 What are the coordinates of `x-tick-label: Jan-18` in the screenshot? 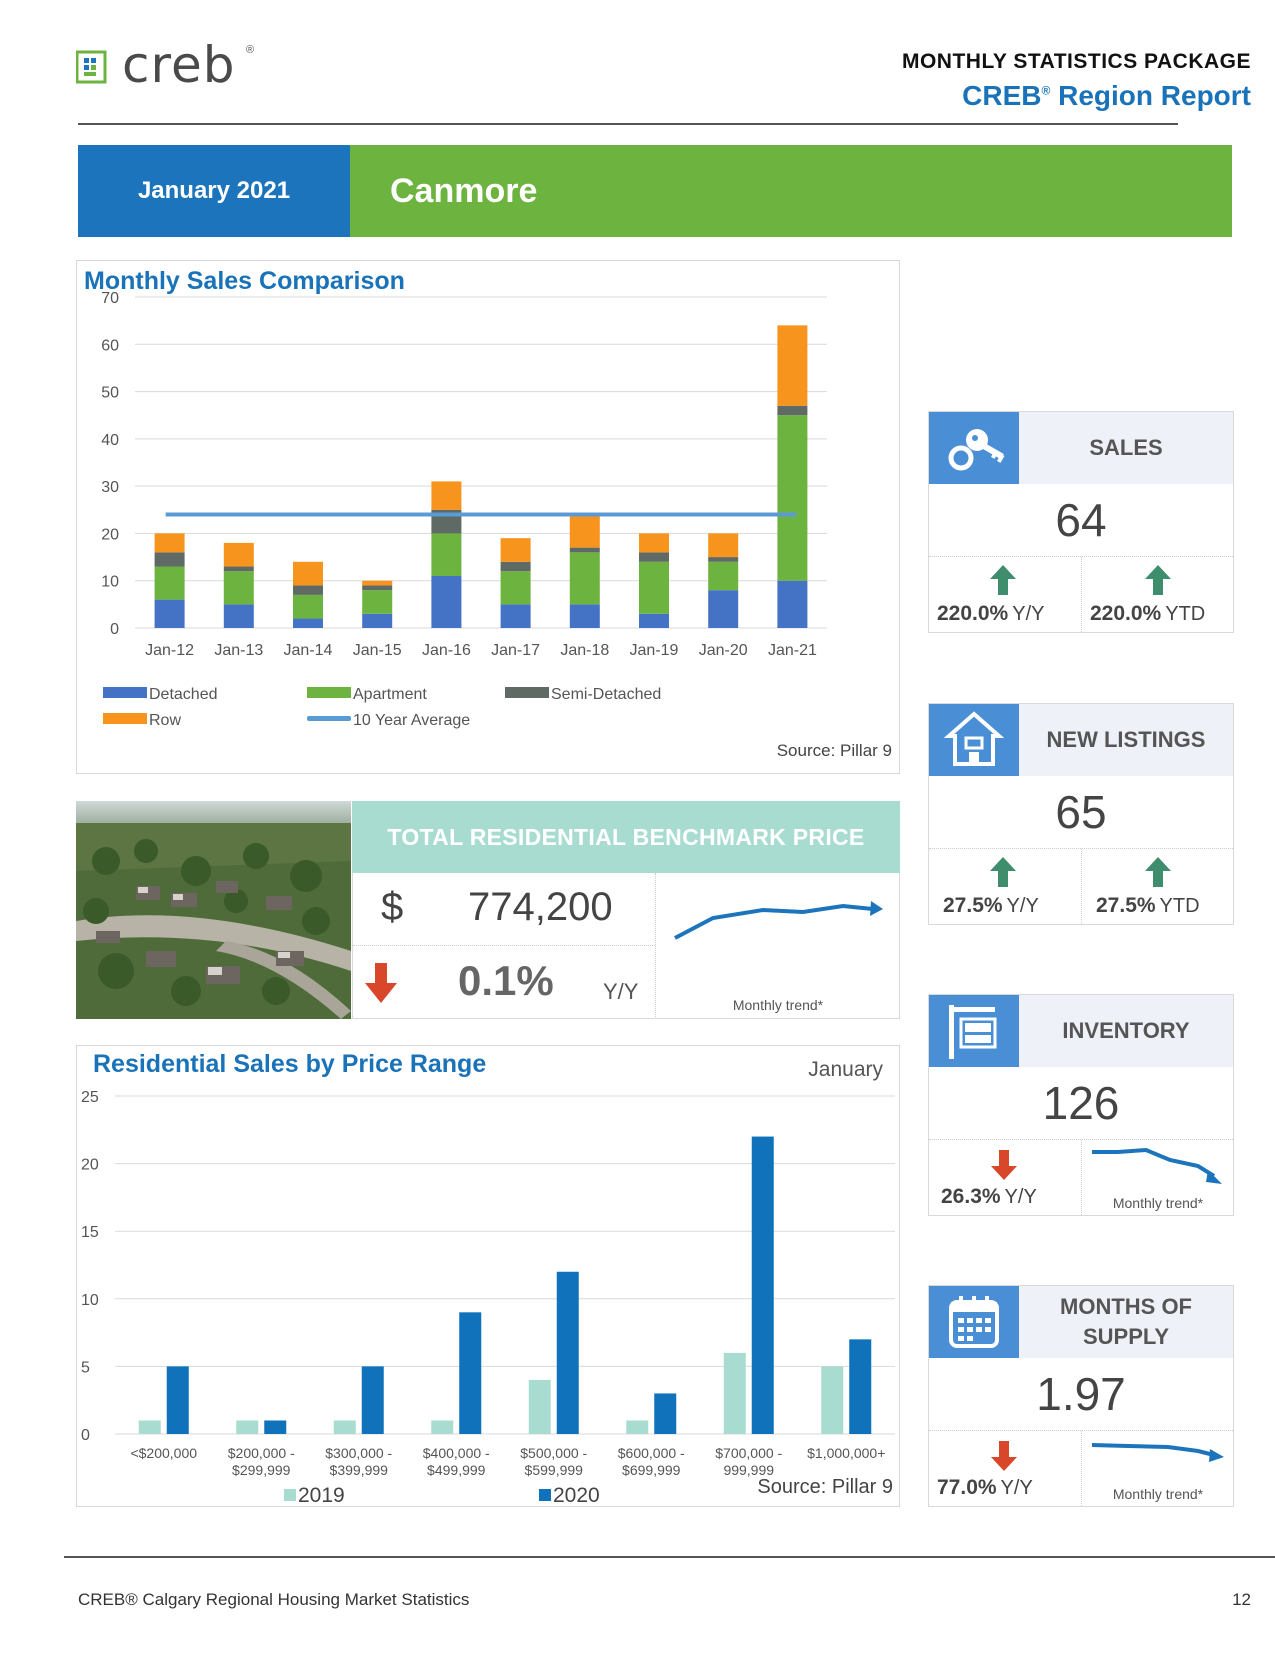 It's located at (584, 650).